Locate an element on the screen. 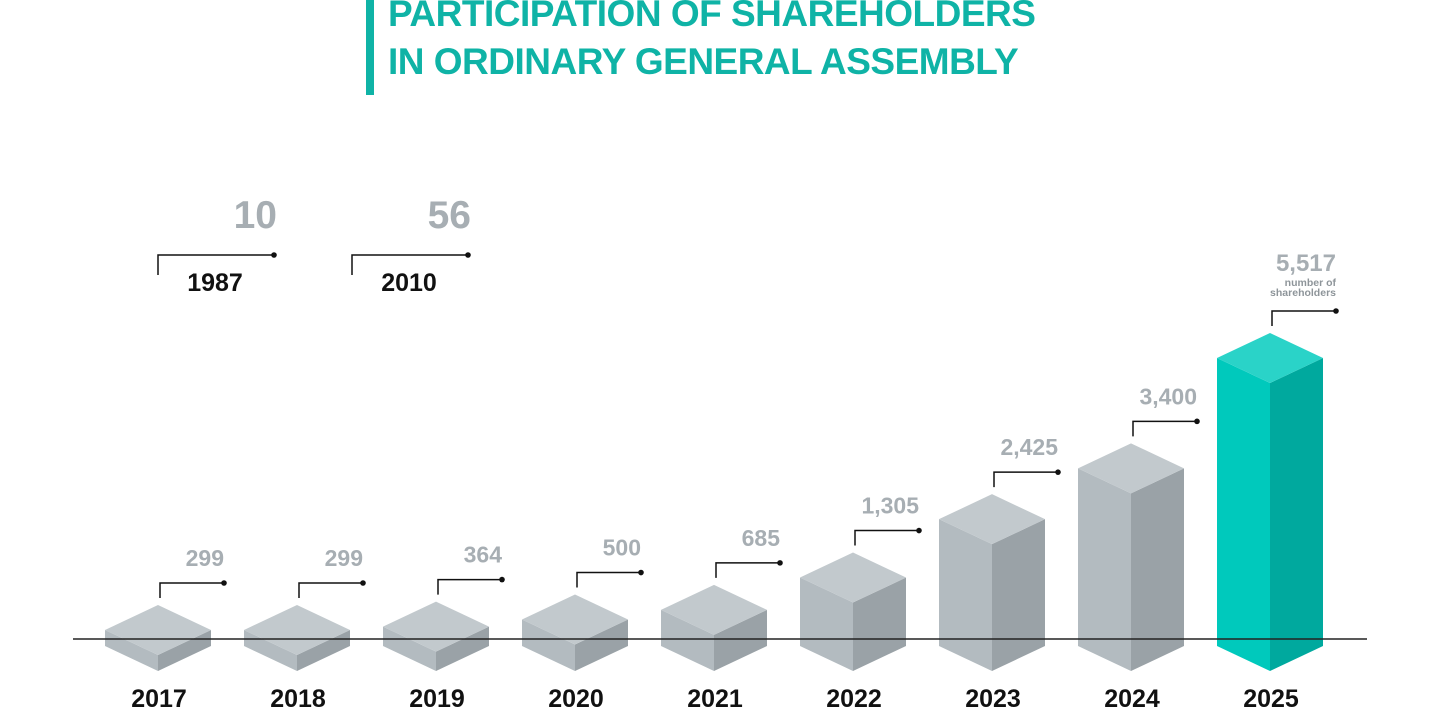  leader-line-2019 is located at coordinates (469, 586).